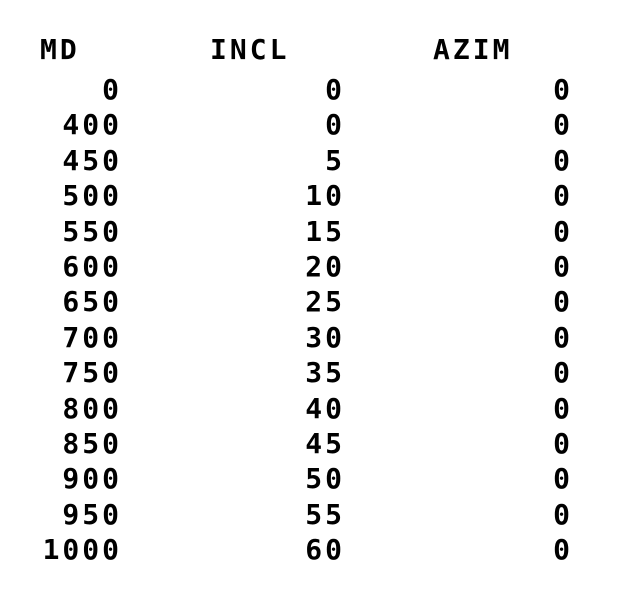 Image resolution: width=629 pixels, height=603 pixels. What do you see at coordinates (325, 479) in the screenshot?
I see `cell-incl: 50` at bounding box center [325, 479].